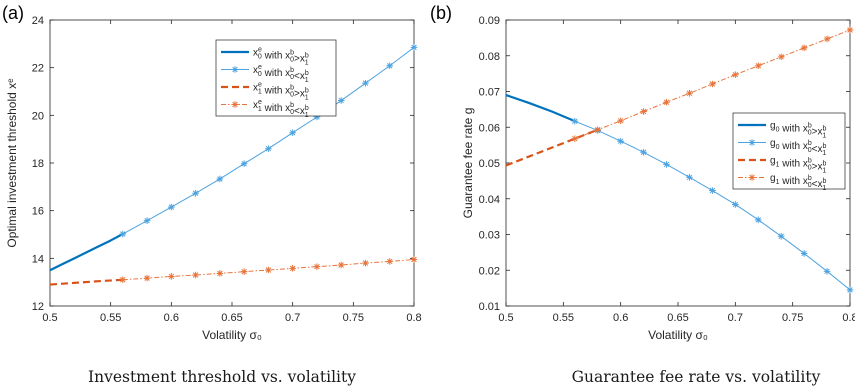 Image resolution: width=855 pixels, height=388 pixels. Describe the element at coordinates (38, 259) in the screenshot. I see `y-tick-label: 14` at that location.